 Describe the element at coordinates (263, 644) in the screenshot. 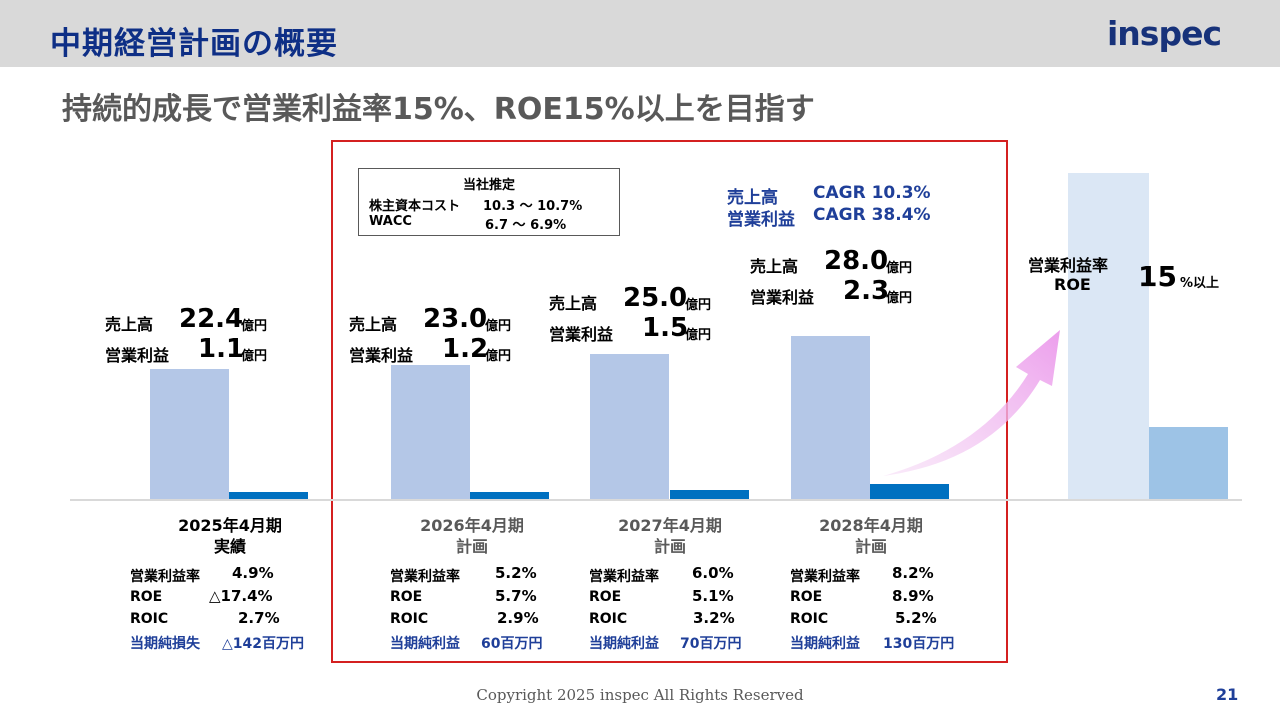

I see `net-income-value: △142百万円` at that location.